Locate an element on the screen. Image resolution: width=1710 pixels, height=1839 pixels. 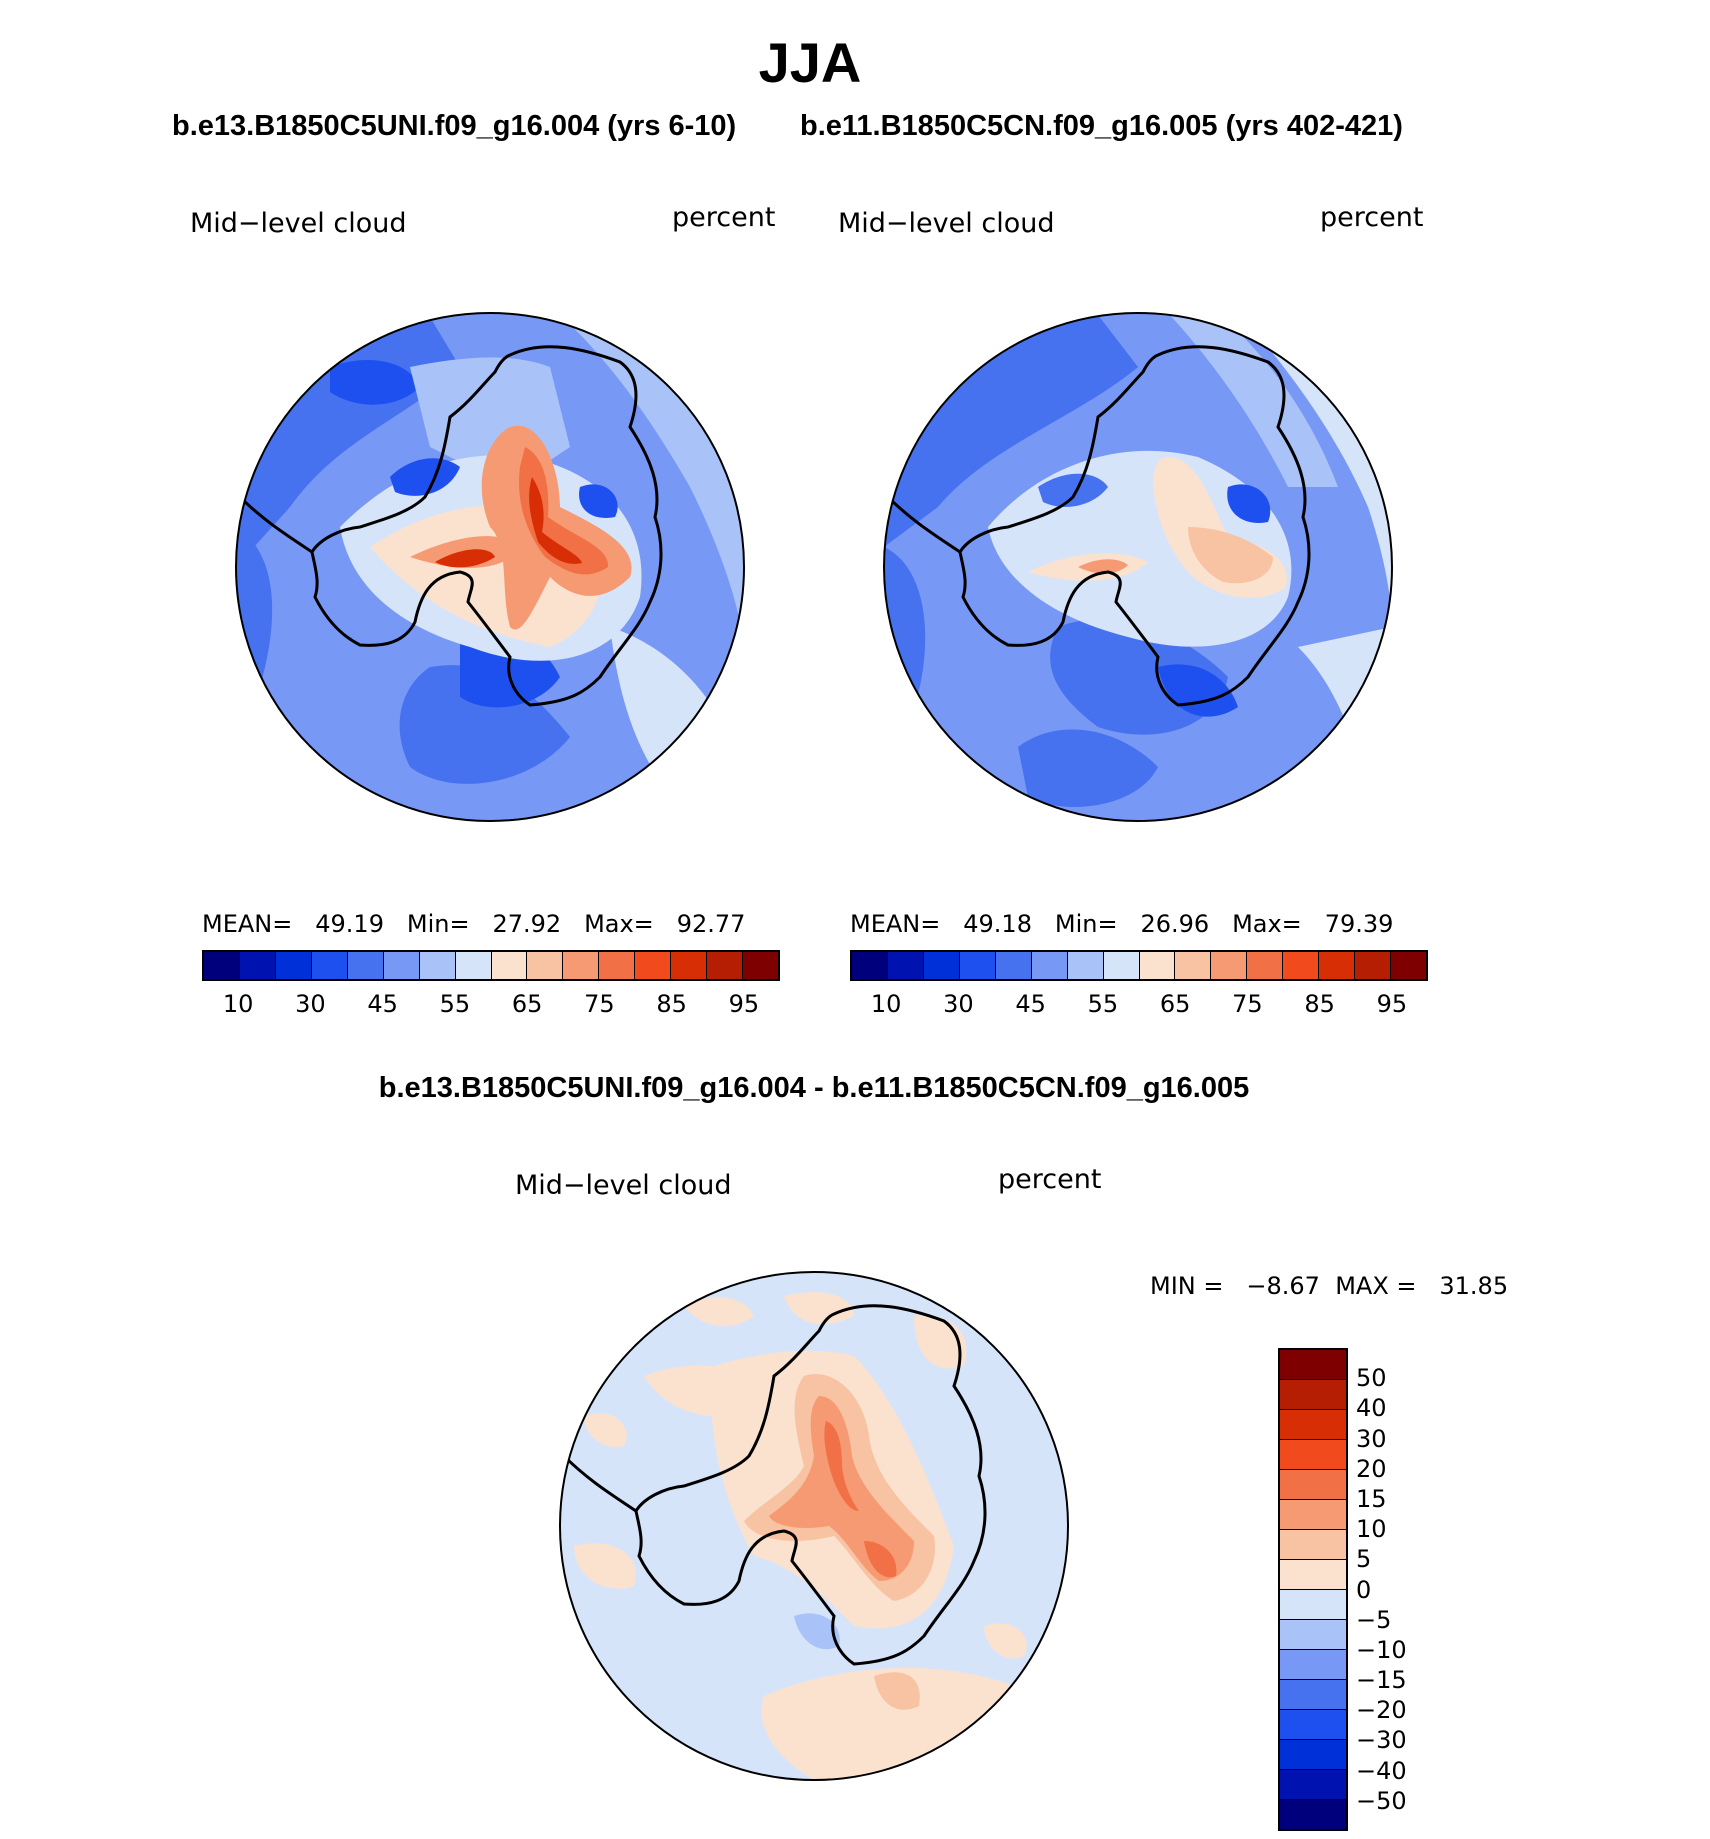
panel-2-colorbar is located at coordinates (1139, 965).